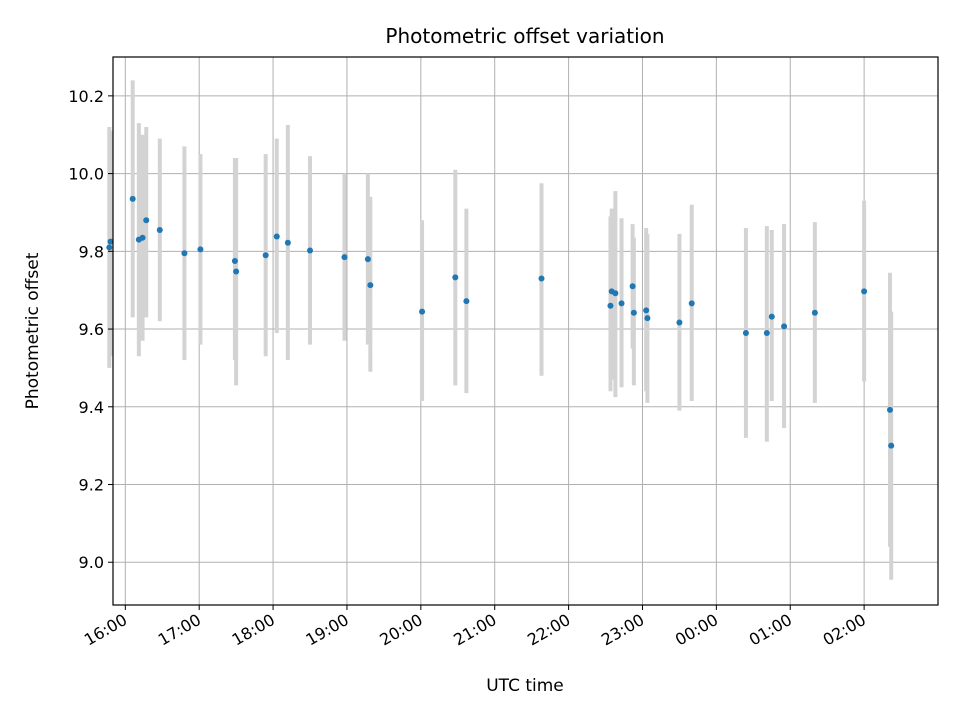 This screenshot has width=960, height=720. I want to click on y-tick-label: 9.8, so click(91, 251).